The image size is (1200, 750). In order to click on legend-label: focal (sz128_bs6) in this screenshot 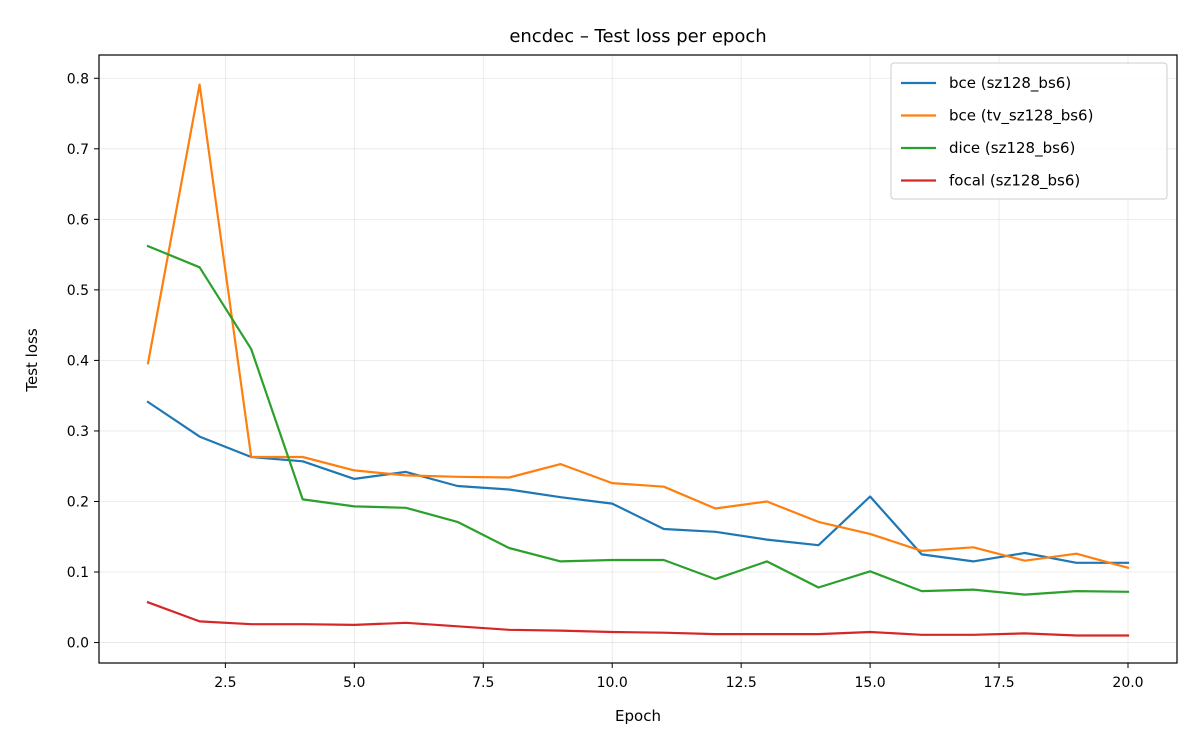, I will do `click(1014, 181)`.